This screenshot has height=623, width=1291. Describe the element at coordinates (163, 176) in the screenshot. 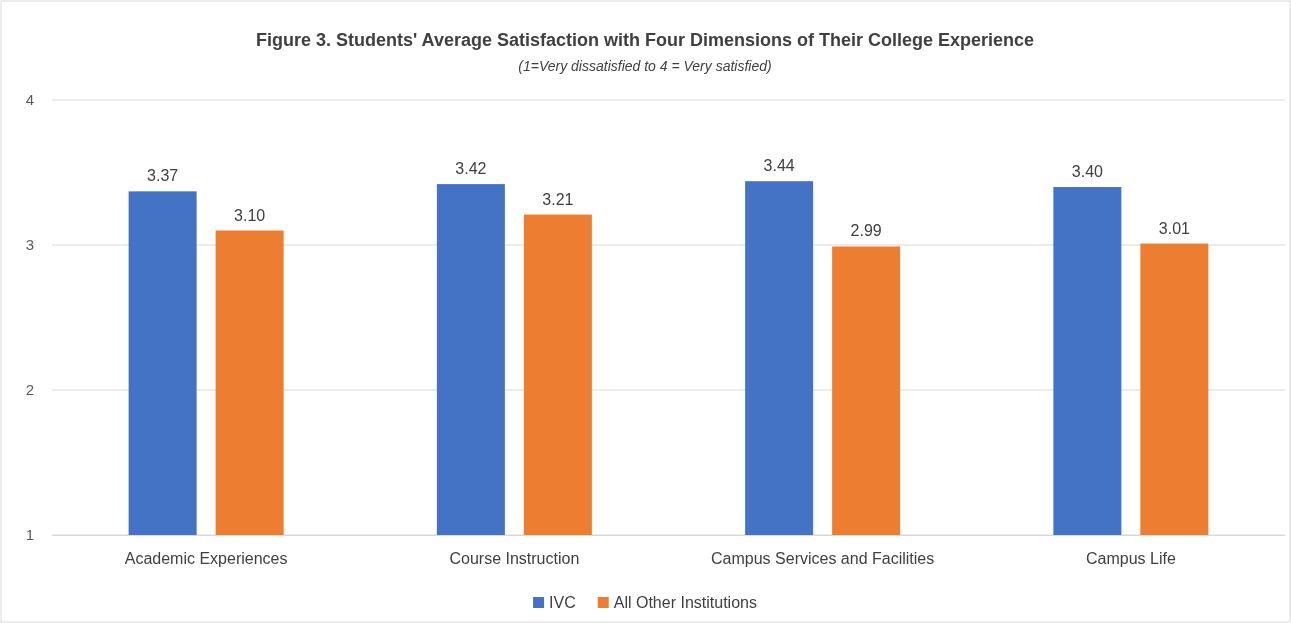

I see `data-label: 3.37` at that location.